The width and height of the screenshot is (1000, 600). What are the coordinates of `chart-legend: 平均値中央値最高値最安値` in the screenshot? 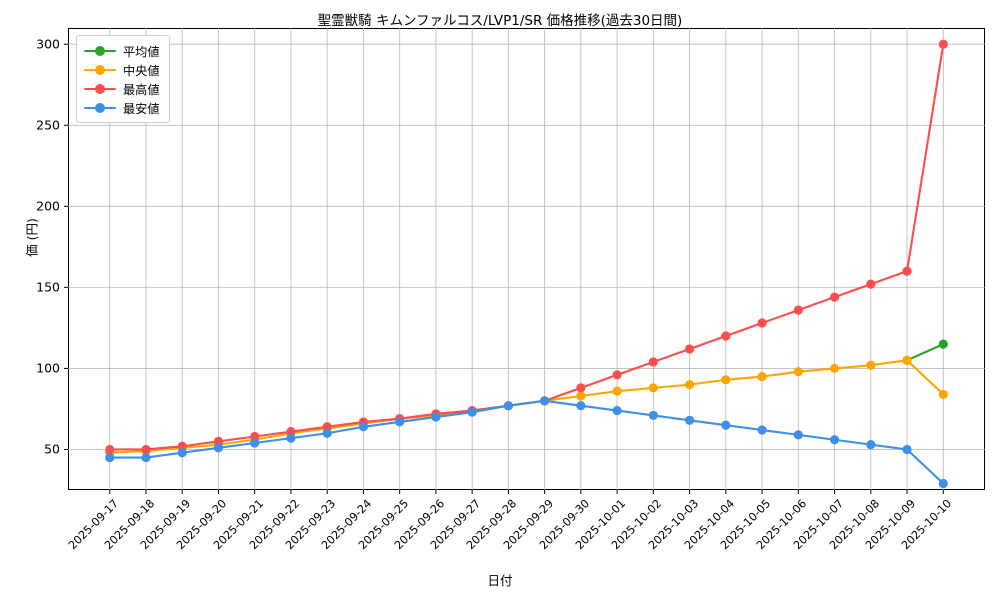 It's located at (123, 79).